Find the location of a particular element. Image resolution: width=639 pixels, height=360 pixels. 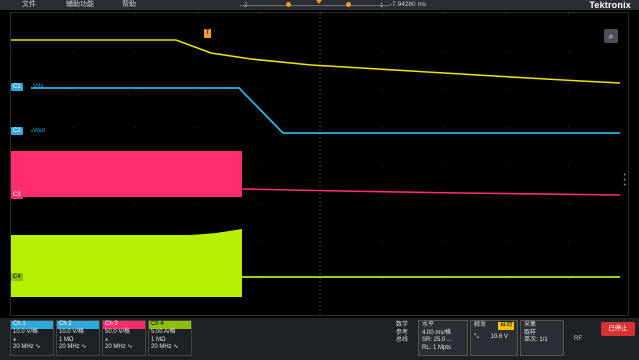

trace-yellow is located at coordinates (316, 61).